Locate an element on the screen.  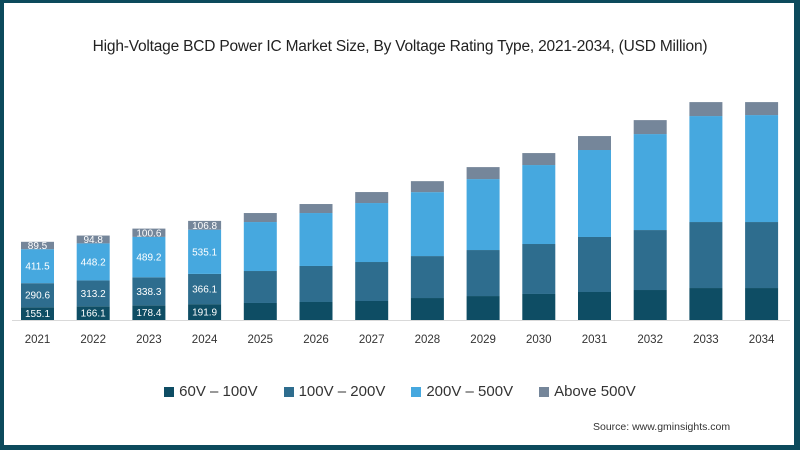
bar-segment-2021-s2 is located at coordinates (37, 266).